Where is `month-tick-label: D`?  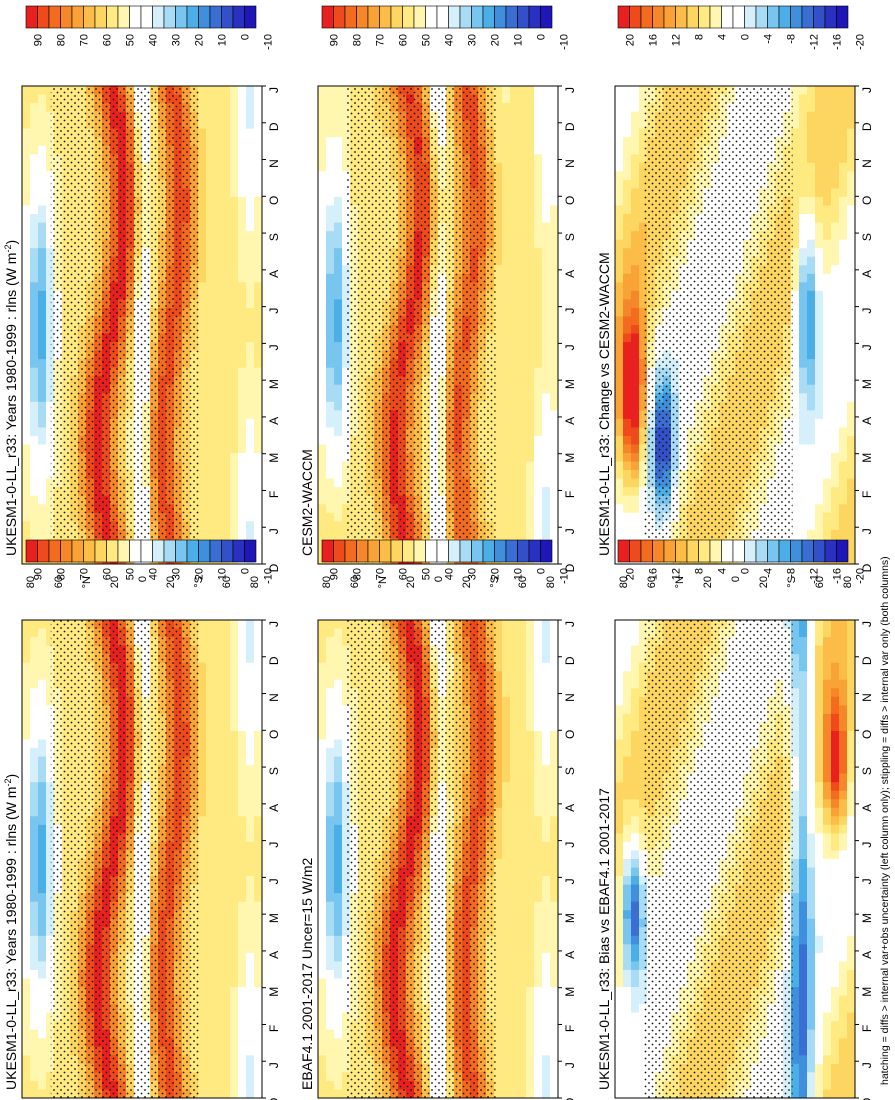 month-tick-label: D is located at coordinates (274, 660).